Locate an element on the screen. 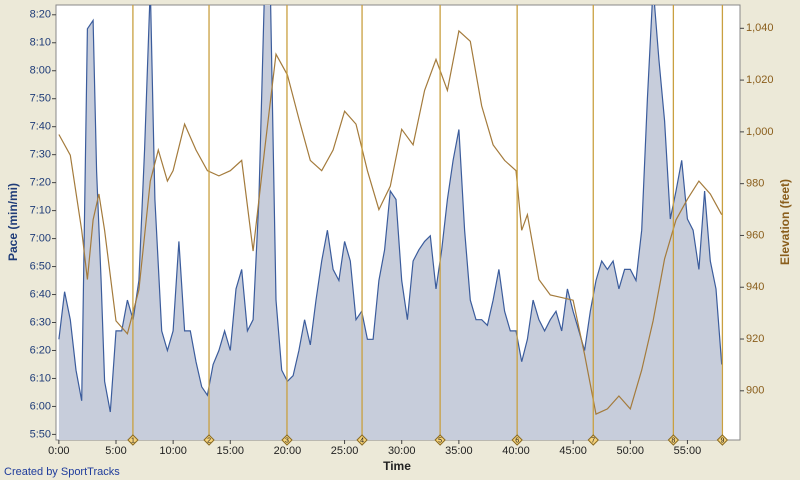 This screenshot has height=480, width=800. y-tick-label: 6:20 is located at coordinates (40, 350).